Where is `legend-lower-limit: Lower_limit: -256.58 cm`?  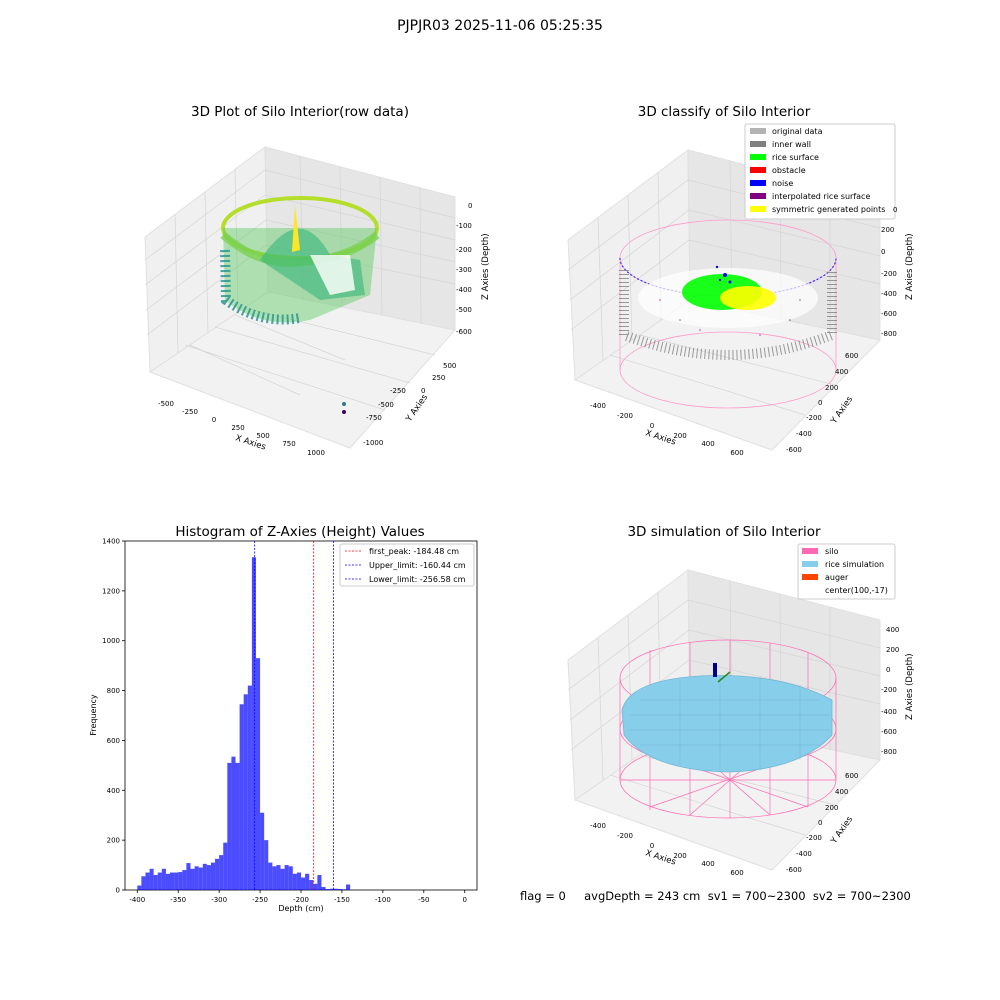 legend-lower-limit: Lower_limit: -256.58 cm is located at coordinates (417, 579).